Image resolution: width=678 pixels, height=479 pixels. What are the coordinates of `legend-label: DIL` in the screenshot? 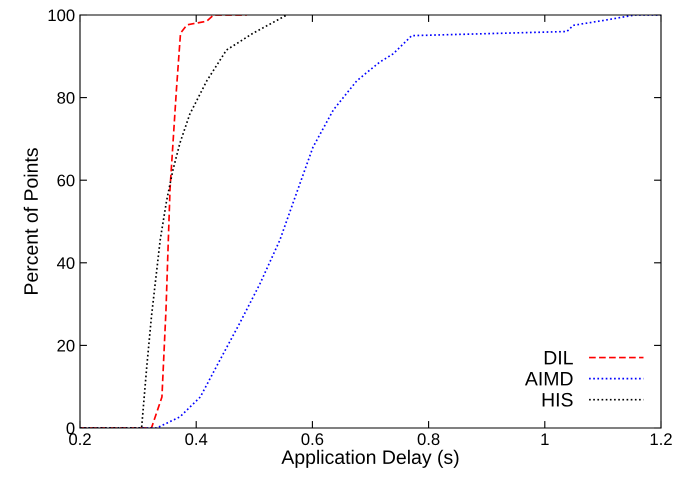 It's located at (558, 357).